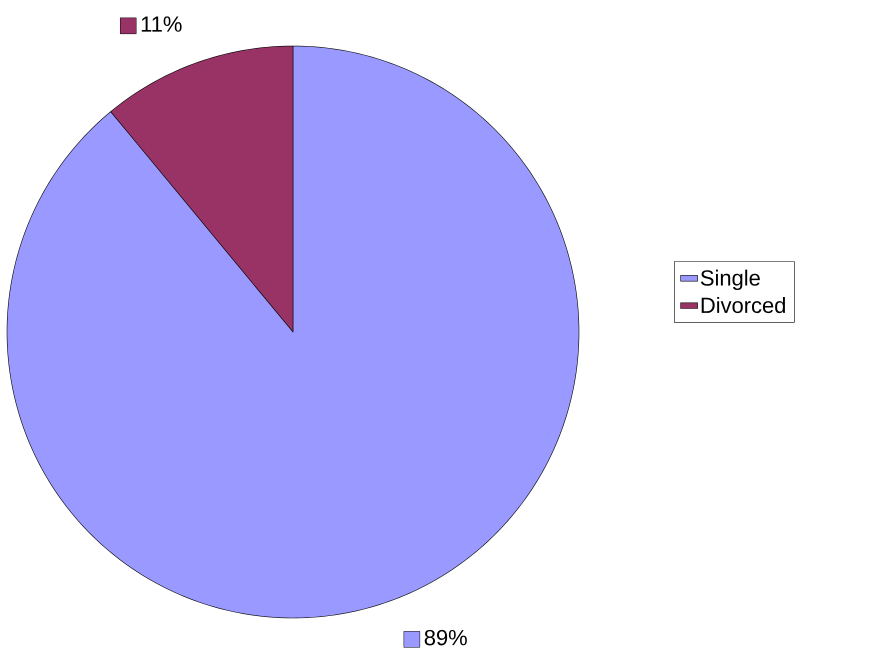 This screenshot has height=667, width=890. What do you see at coordinates (162, 24) in the screenshot?
I see `data-label: 11%` at bounding box center [162, 24].